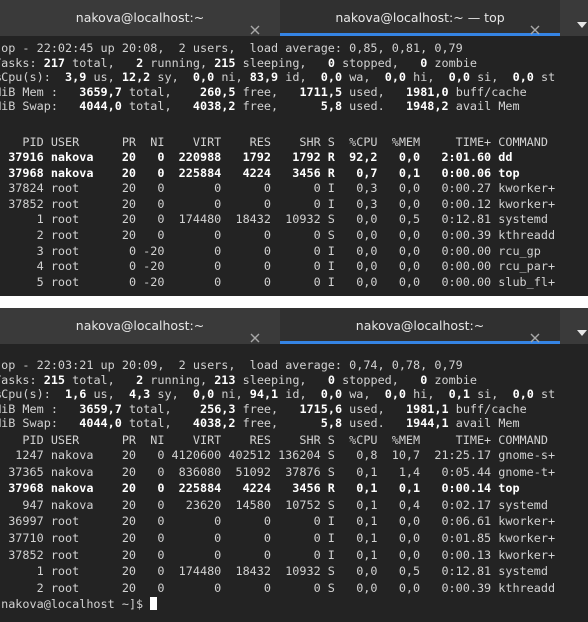 Image resolution: width=588 pixels, height=622 pixels. What do you see at coordinates (200, 488) in the screenshot?
I see `cell: 225884` at bounding box center [200, 488].